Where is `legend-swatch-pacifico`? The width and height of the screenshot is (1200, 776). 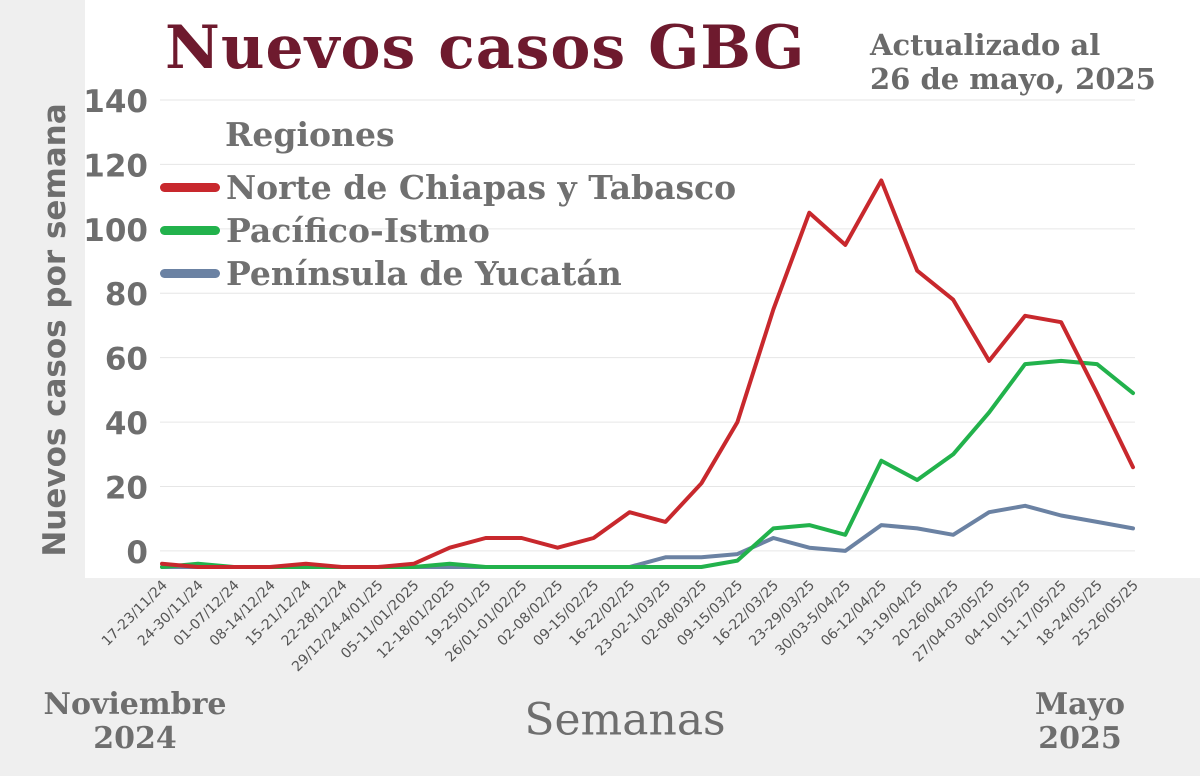 legend-swatch-pacifico is located at coordinates (190, 230).